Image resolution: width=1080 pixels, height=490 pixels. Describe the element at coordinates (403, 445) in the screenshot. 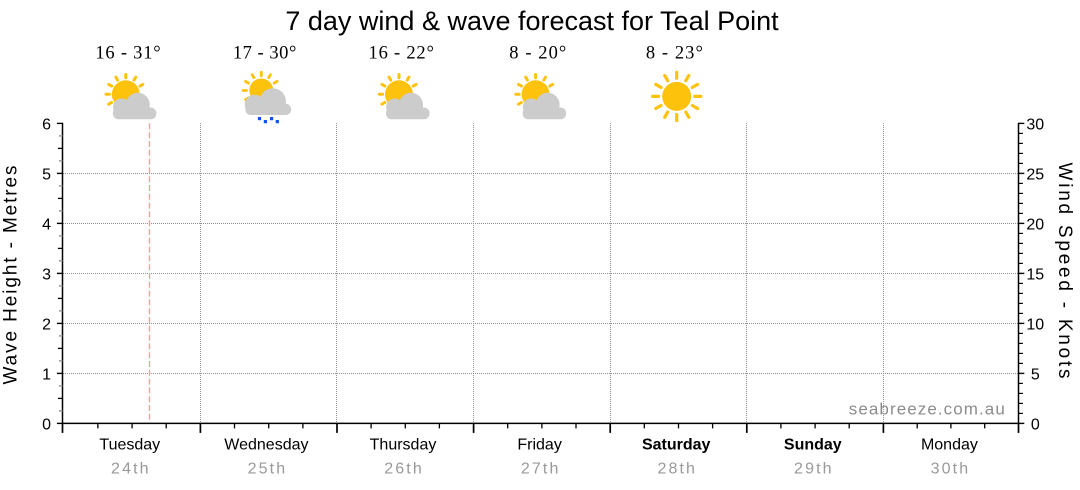

I see `svg-text: Thursday` at that location.